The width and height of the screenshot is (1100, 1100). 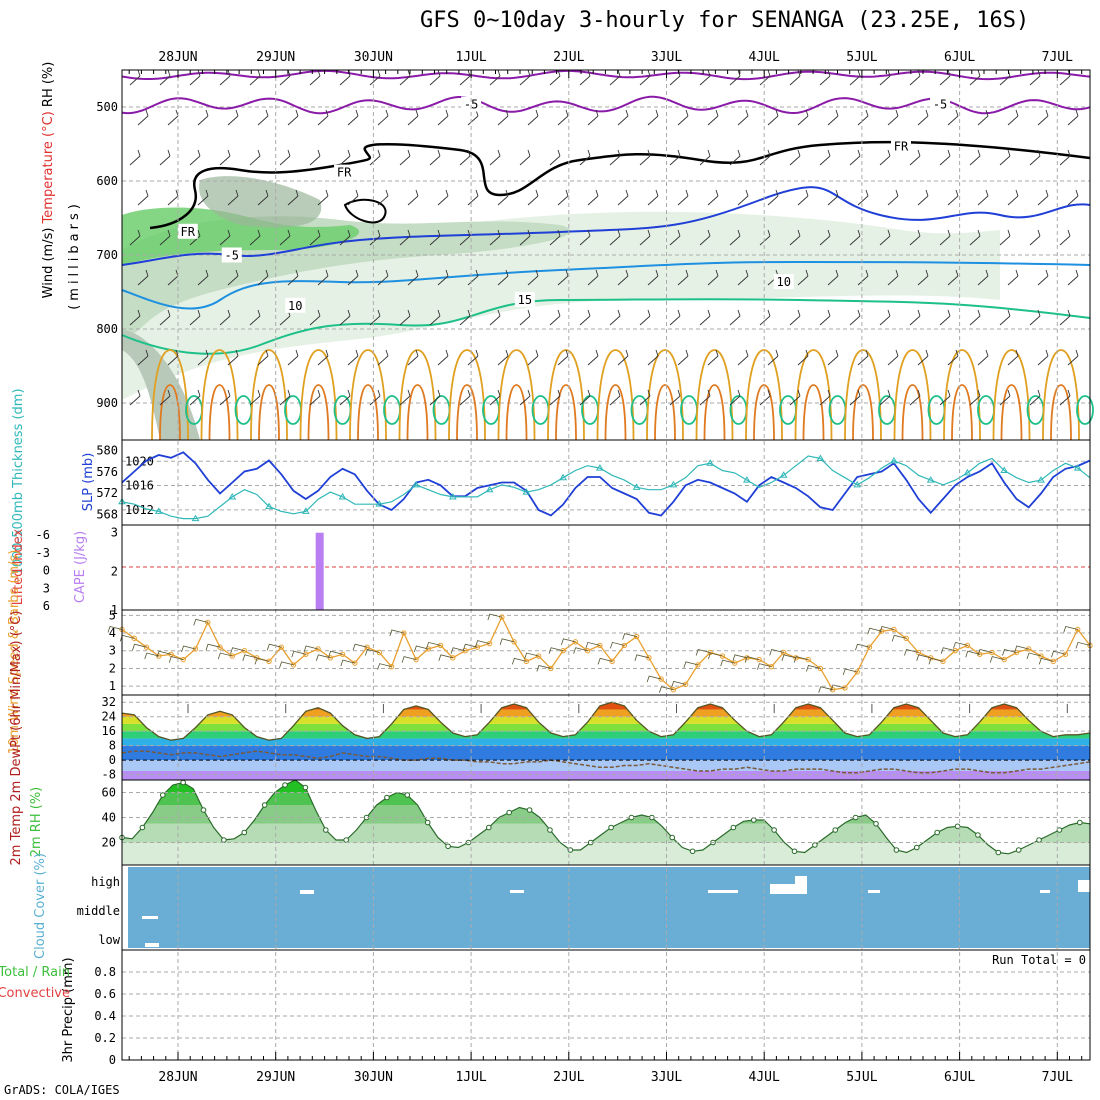 What do you see at coordinates (606, 105) in the screenshot?
I see `isotherm-minus5` at bounding box center [606, 105].